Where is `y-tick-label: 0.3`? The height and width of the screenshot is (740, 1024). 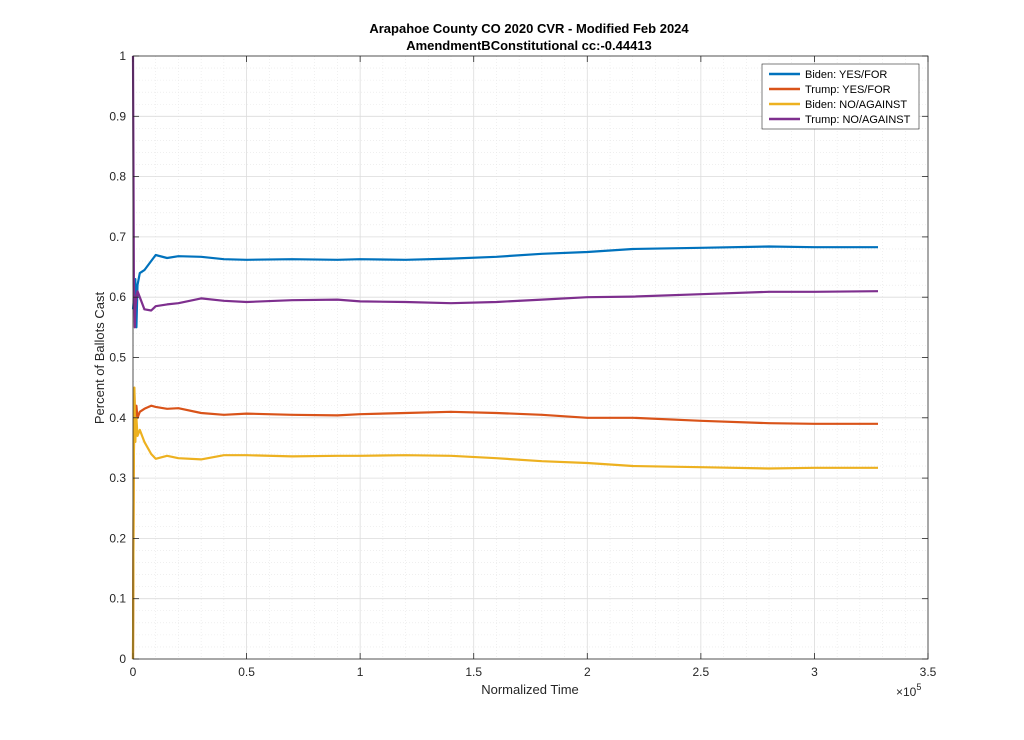
y-tick-label: 0.3 is located at coordinates (117, 478).